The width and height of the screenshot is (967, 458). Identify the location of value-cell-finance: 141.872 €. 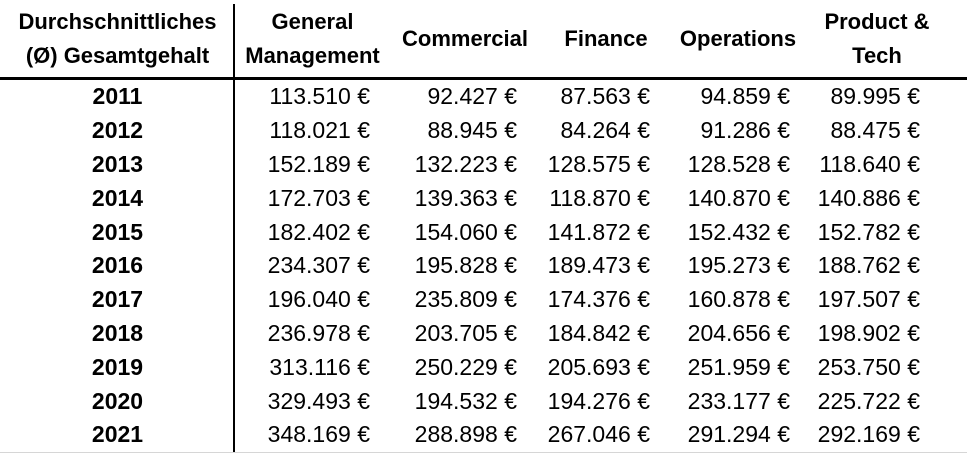
(598, 231).